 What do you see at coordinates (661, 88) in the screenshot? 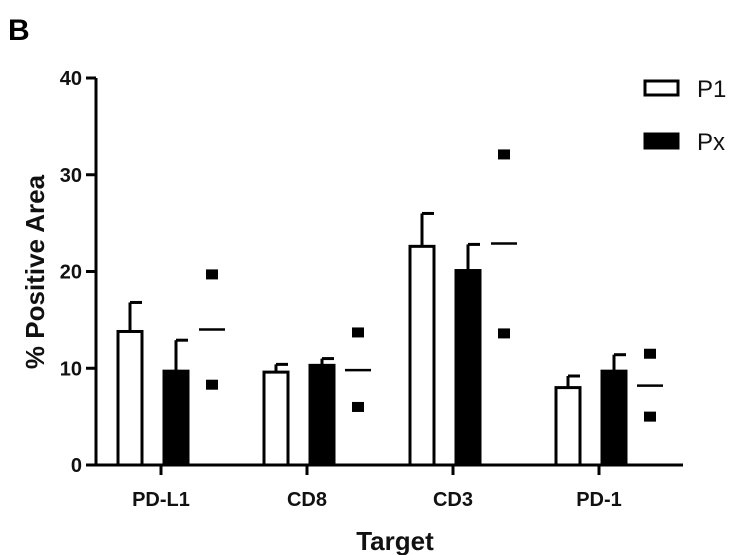
I see `legend-swatch-p1` at bounding box center [661, 88].